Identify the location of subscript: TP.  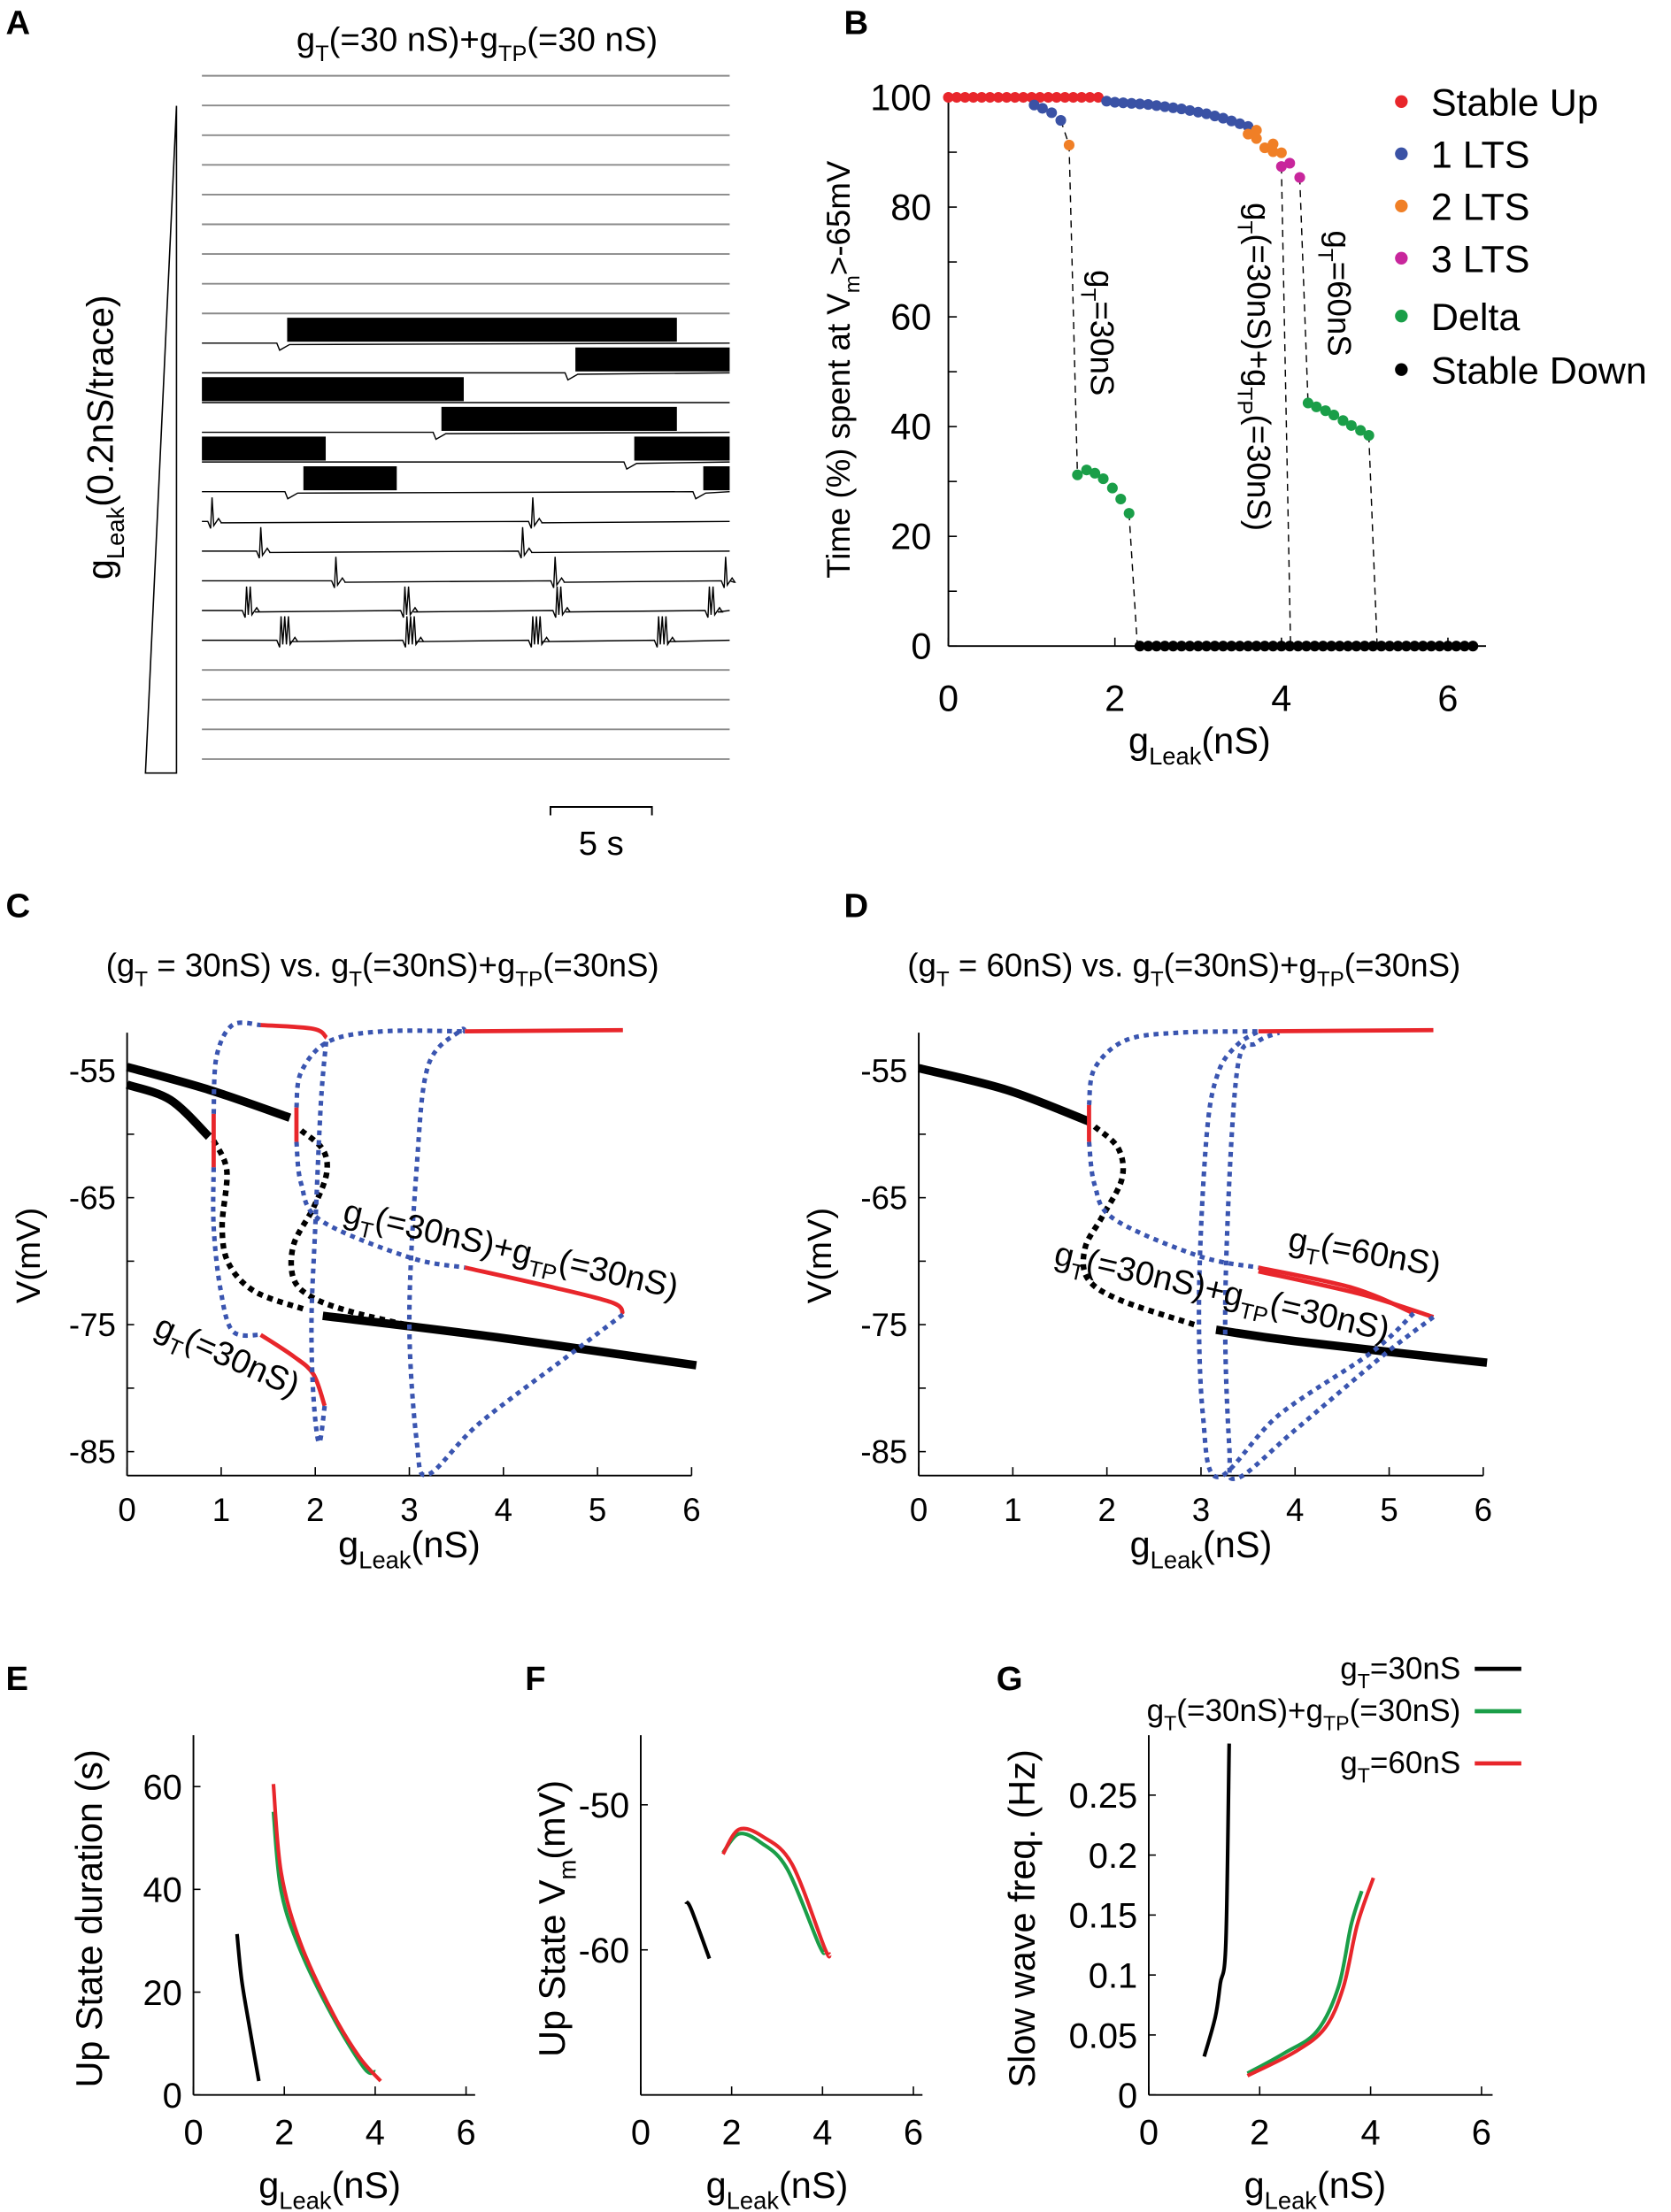
(529, 979).